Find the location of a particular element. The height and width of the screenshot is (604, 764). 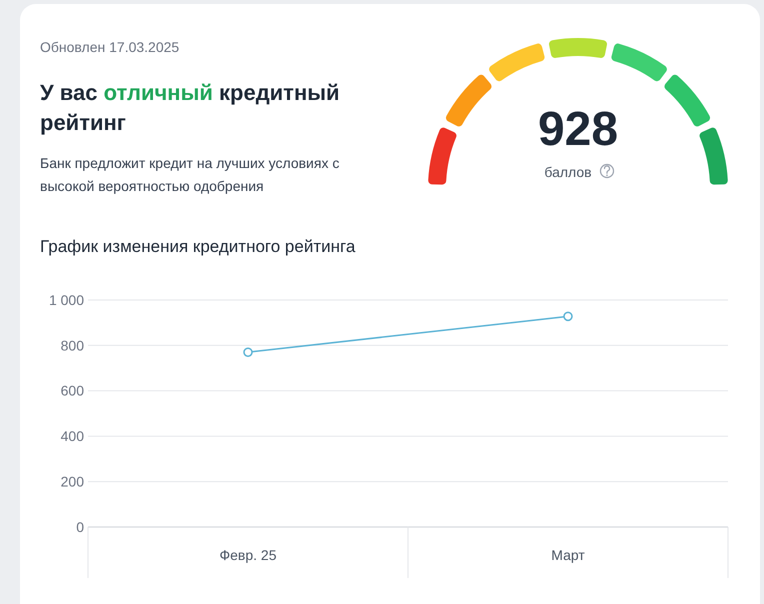

text: Обновлен 17.03.2025 is located at coordinates (110, 47).